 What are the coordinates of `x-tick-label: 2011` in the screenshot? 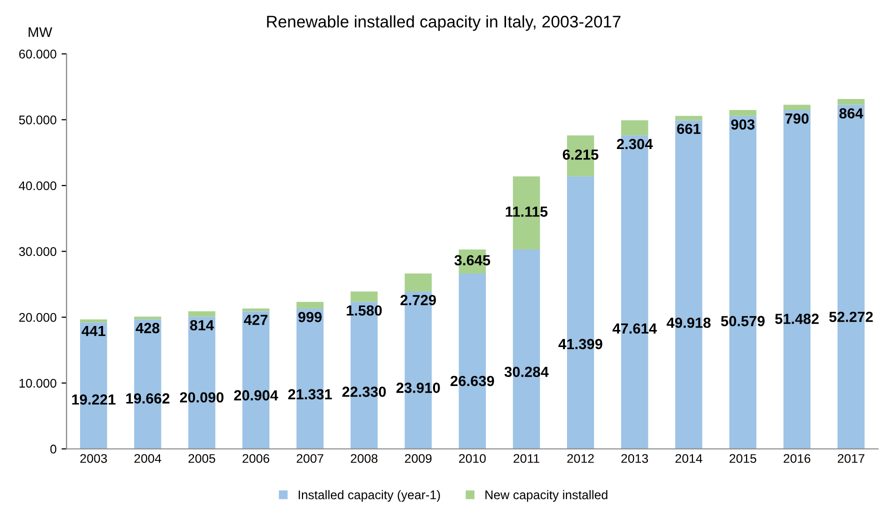 It's located at (527, 458).